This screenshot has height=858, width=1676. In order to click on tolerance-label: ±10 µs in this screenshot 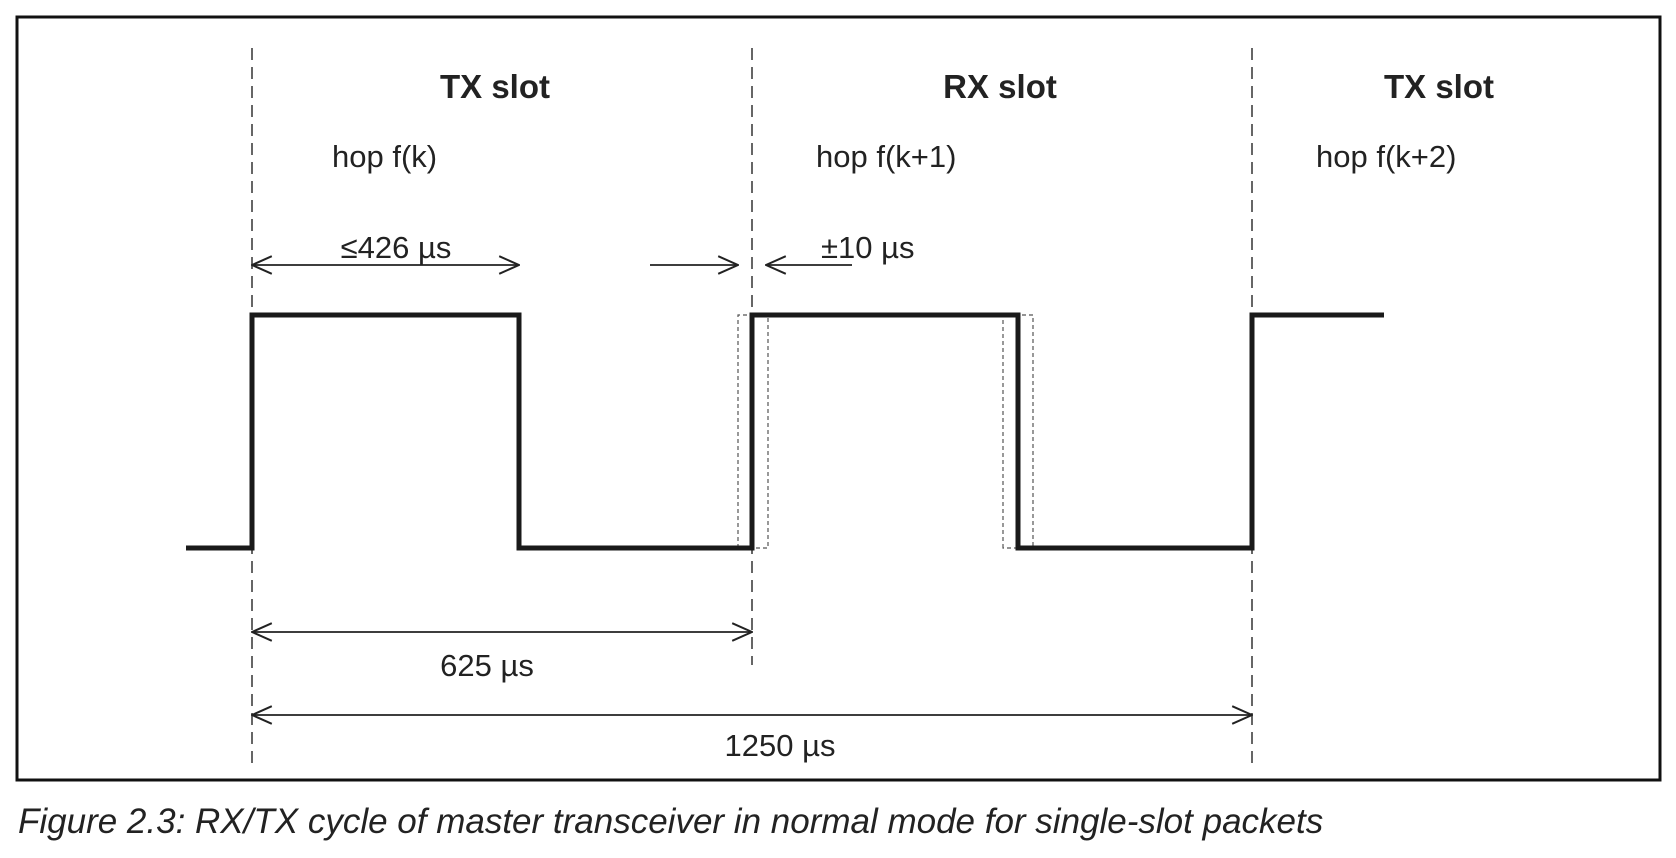, I will do `click(867, 247)`.